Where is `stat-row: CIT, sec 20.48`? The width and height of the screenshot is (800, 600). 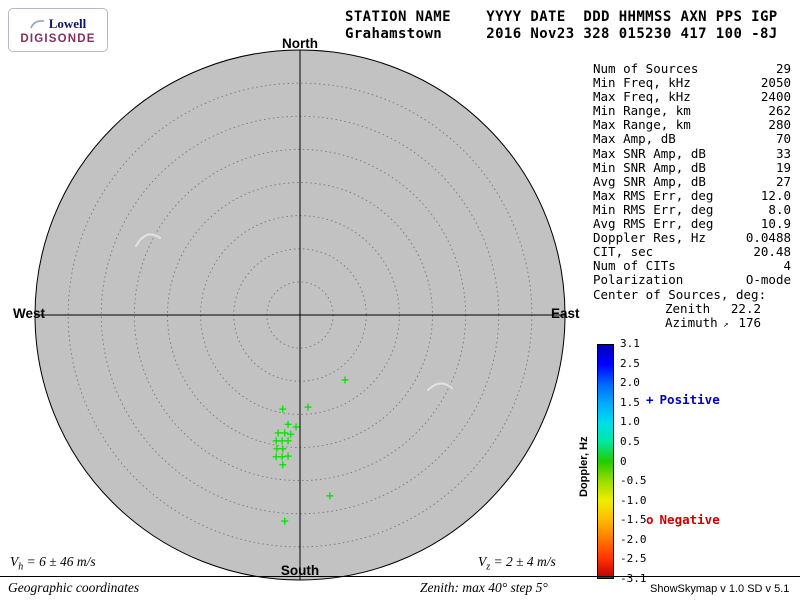
stat-row: CIT, sec 20.48 is located at coordinates (692, 252).